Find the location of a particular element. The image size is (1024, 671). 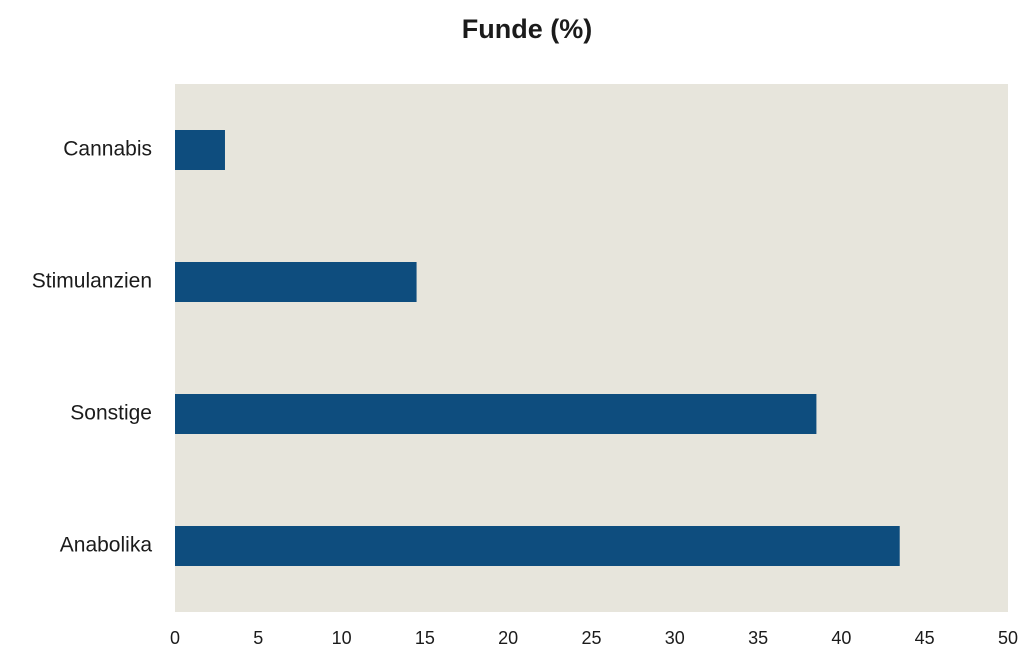

x-tick-label: 45 is located at coordinates (925, 638).